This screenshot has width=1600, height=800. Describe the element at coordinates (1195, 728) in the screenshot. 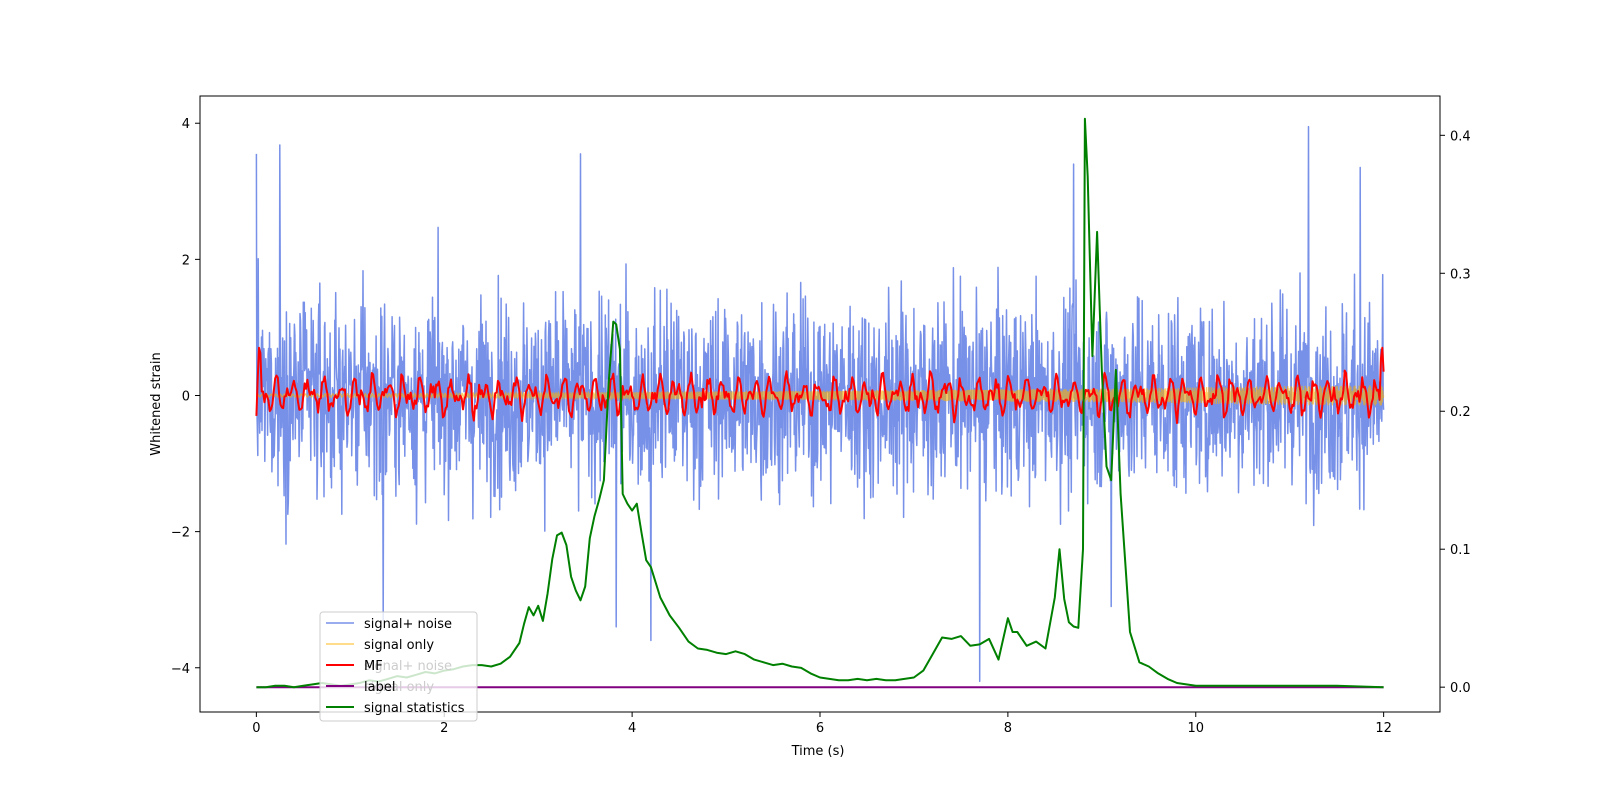

I see `x-tick-label: 10` at that location.